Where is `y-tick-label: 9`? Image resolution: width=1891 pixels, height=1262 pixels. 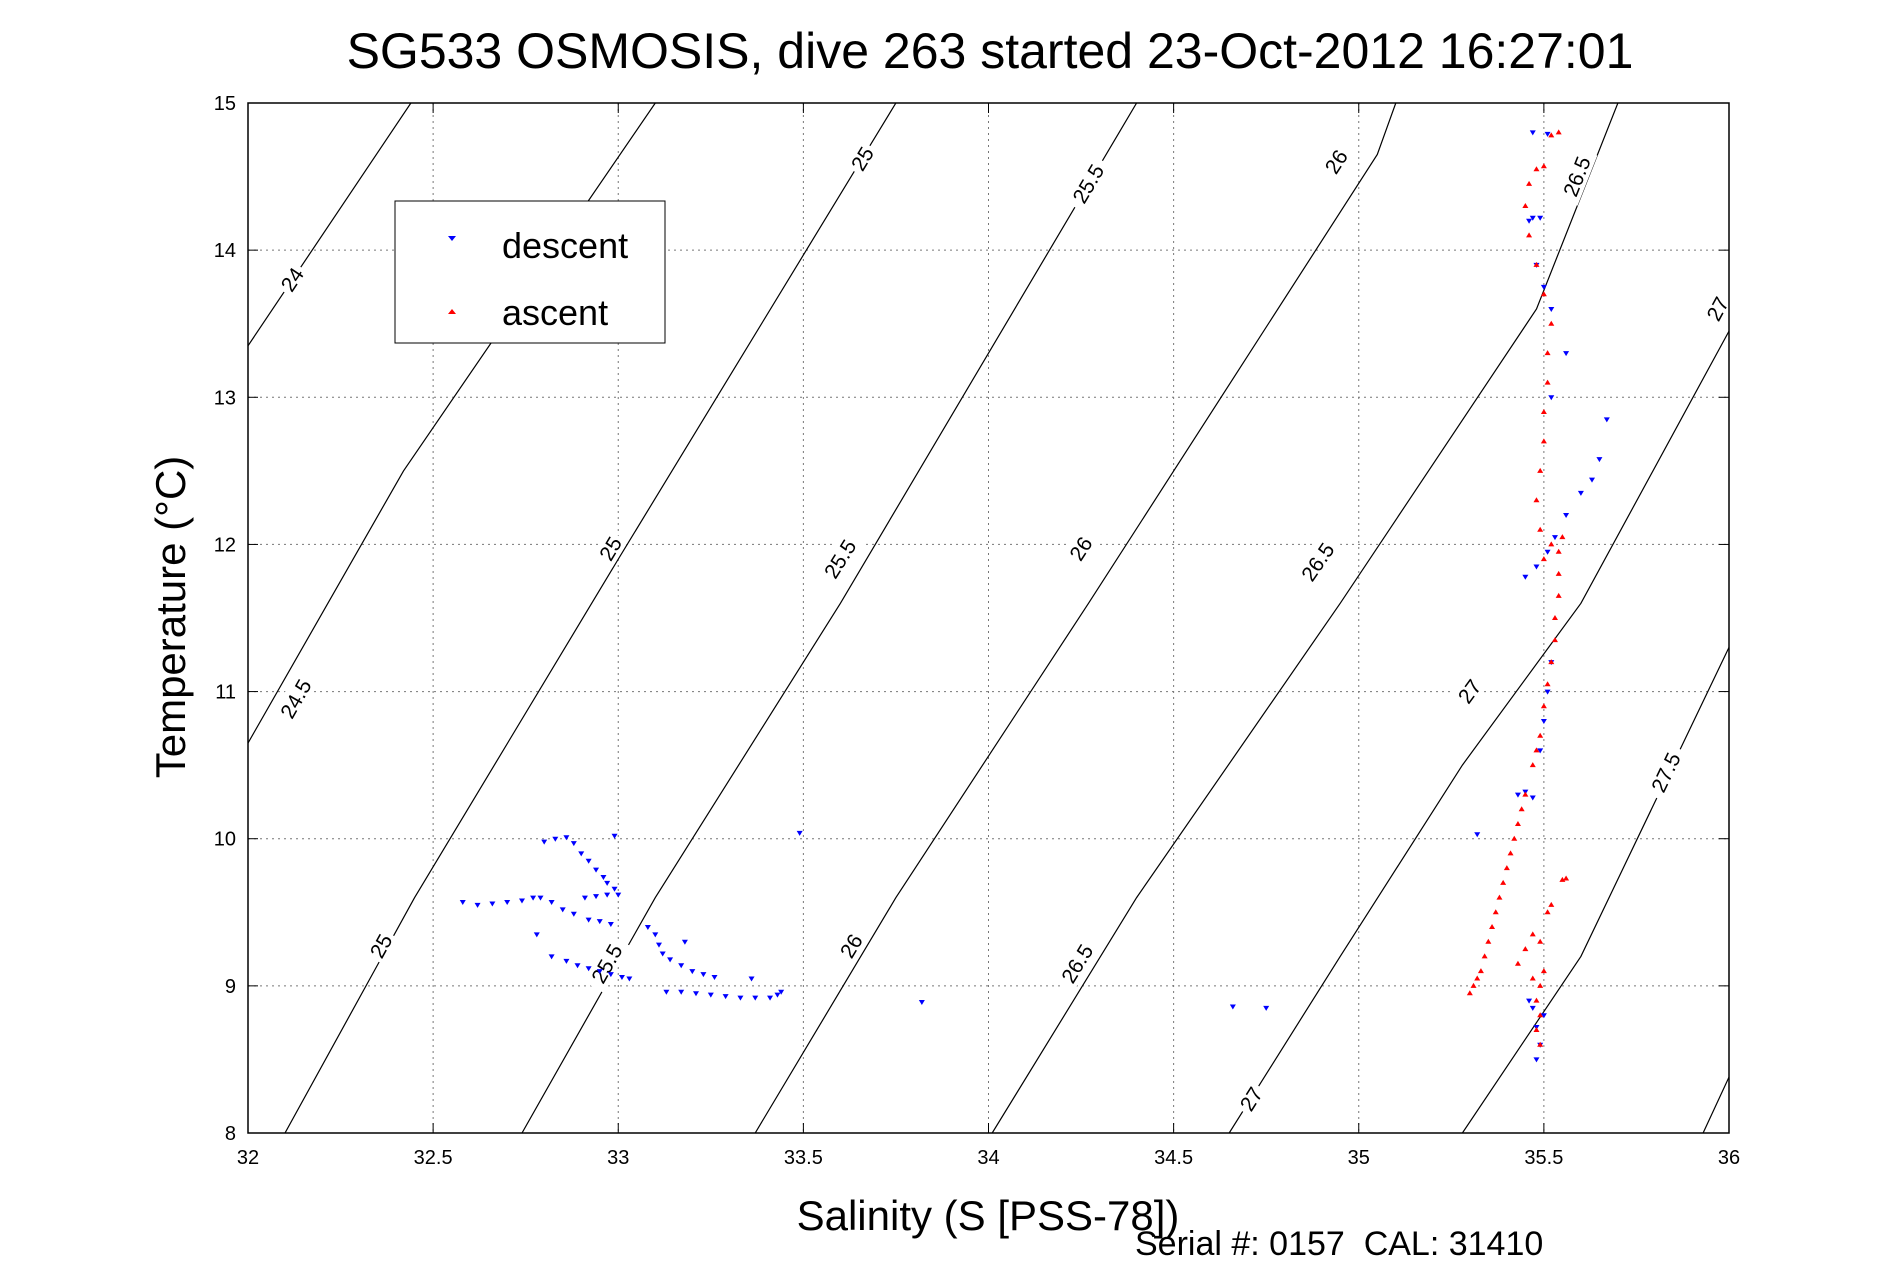 y-tick-label: 9 is located at coordinates (230, 987).